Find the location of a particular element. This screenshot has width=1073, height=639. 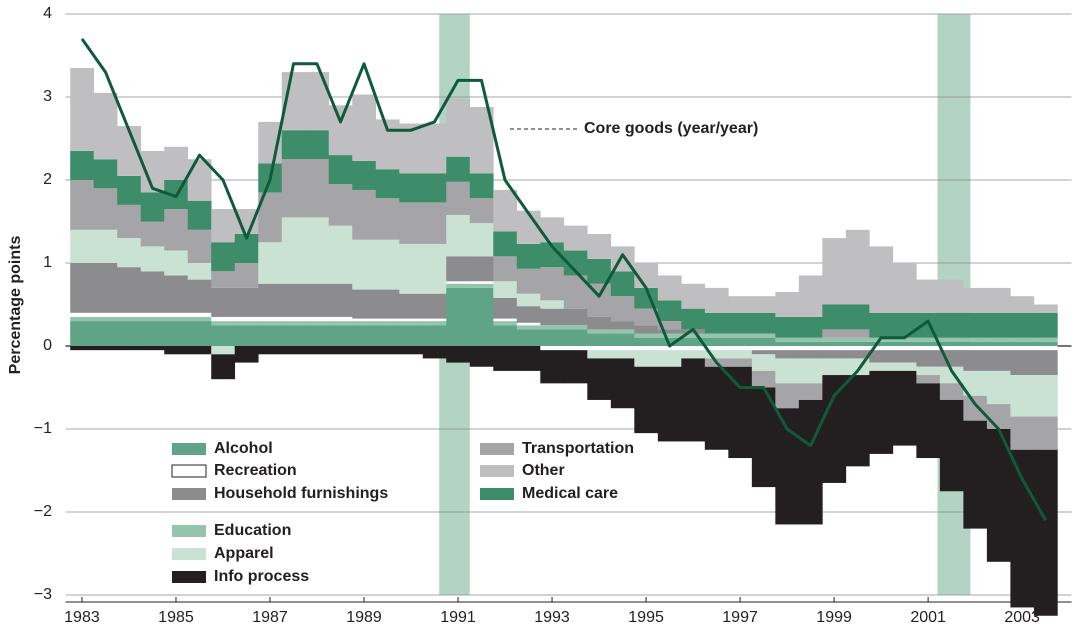

legend-label: Info process is located at coordinates (261, 576).